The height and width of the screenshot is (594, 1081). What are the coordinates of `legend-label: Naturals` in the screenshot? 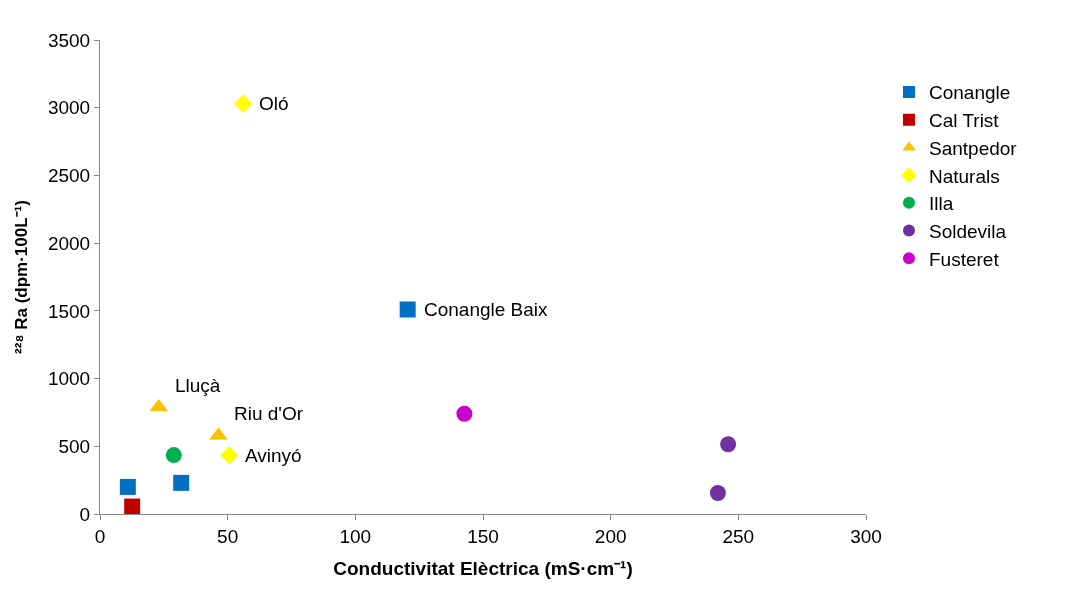 It's located at (964, 176).